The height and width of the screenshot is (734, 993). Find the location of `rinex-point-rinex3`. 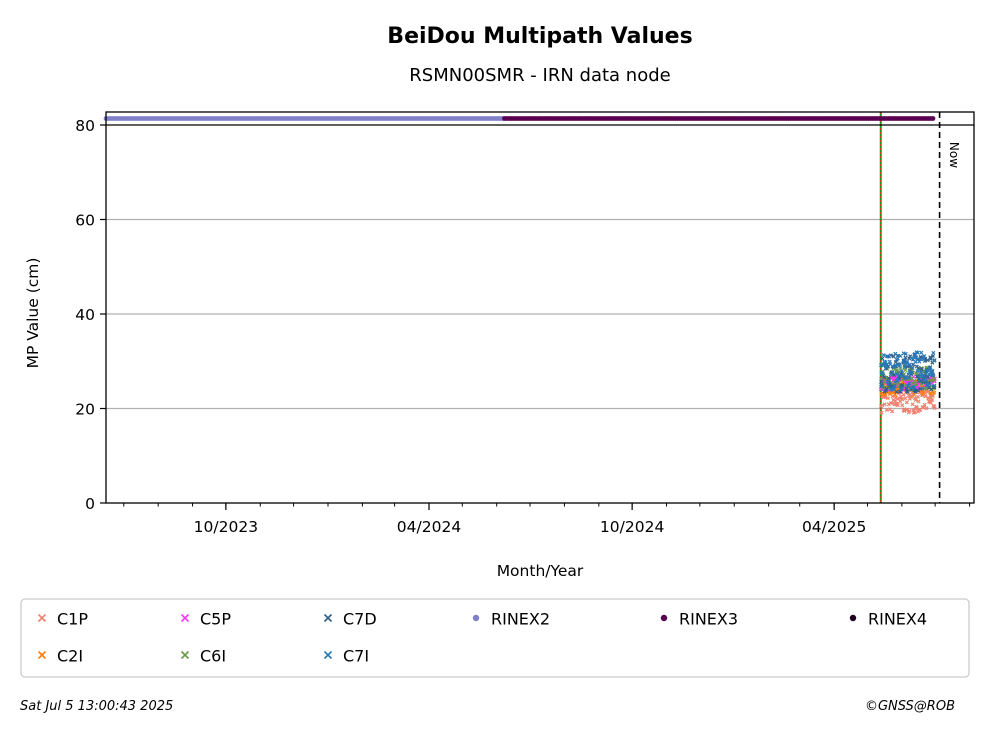

rinex-point-rinex3 is located at coordinates (933, 118).